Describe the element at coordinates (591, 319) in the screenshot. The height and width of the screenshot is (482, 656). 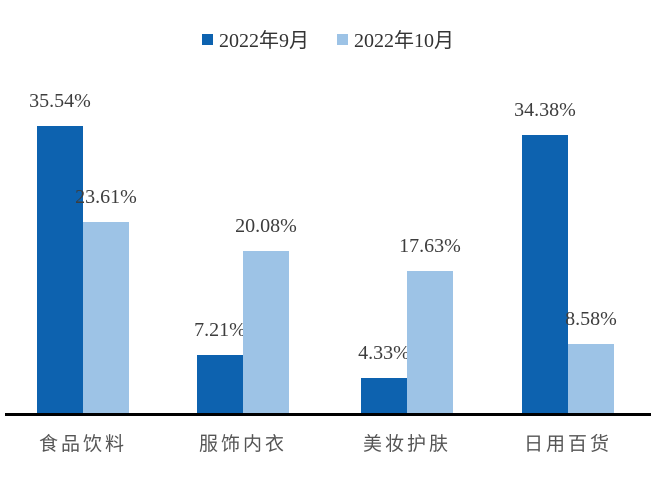
I see `value-label-oct-3: 8.58%` at that location.